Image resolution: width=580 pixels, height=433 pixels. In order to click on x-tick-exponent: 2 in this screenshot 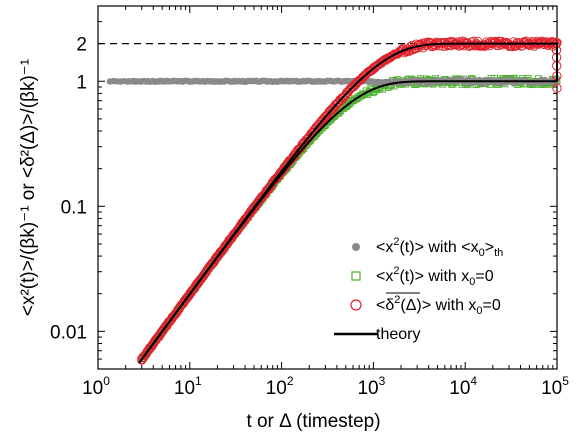, I will do `click(290, 381)`.